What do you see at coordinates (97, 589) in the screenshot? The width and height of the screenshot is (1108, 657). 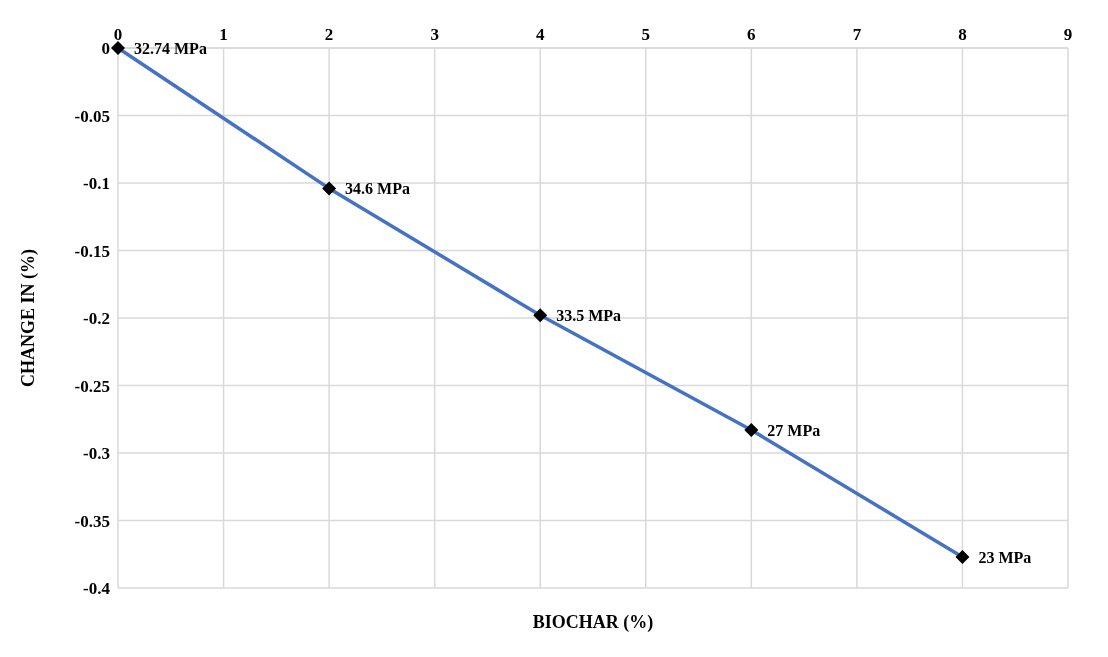 I see `y-tick-label: -0.4` at bounding box center [97, 589].